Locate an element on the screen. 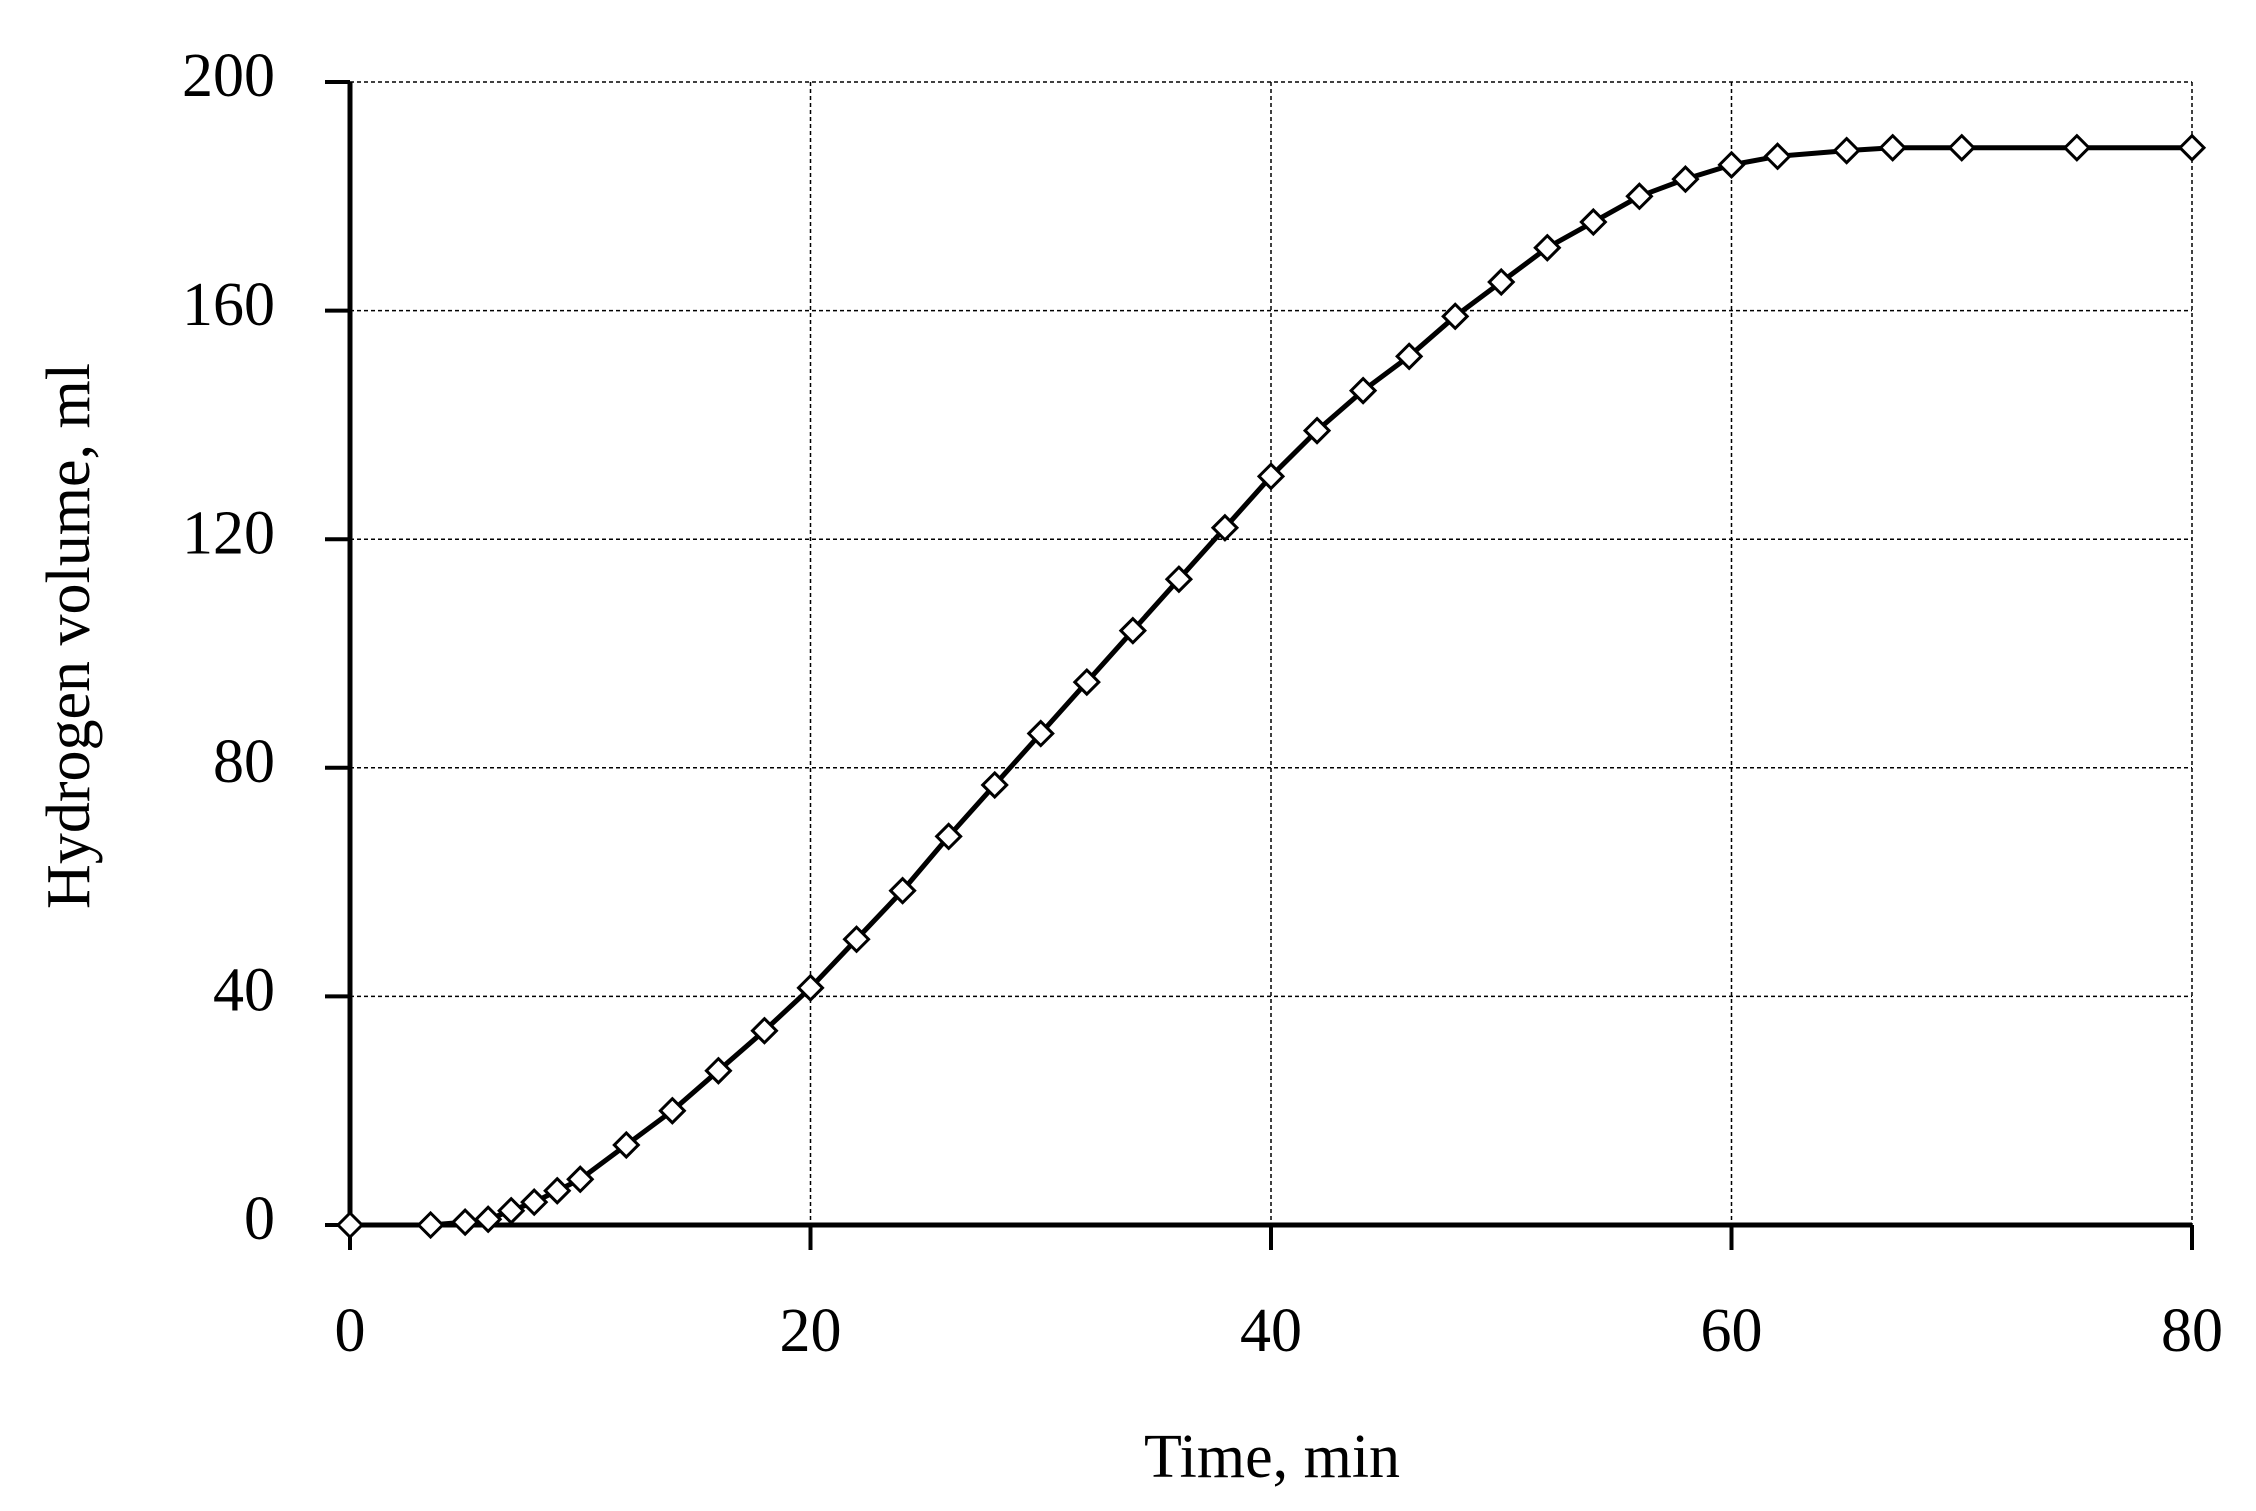 The width and height of the screenshot is (2256, 1511). x-tick-label: 80 is located at coordinates (2192, 1331).